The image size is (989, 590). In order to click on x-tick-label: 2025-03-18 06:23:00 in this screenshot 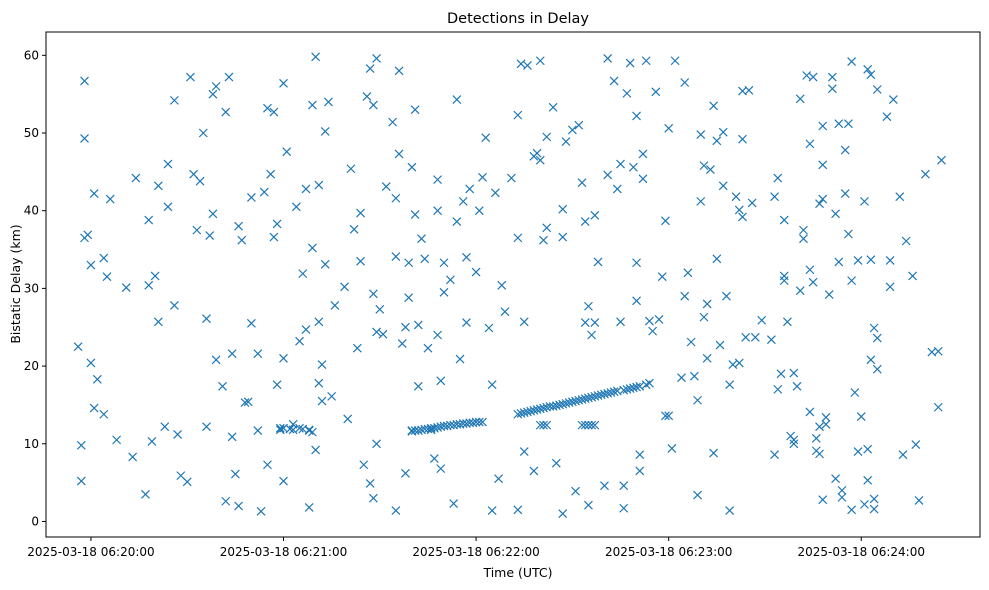, I will do `click(668, 552)`.